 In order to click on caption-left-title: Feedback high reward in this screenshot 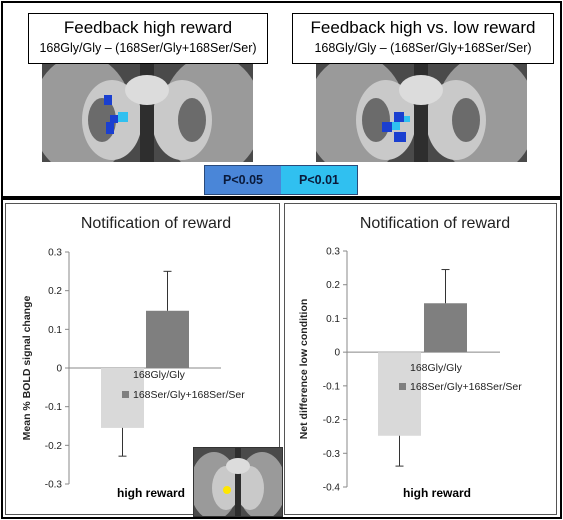, I will do `click(148, 27)`.